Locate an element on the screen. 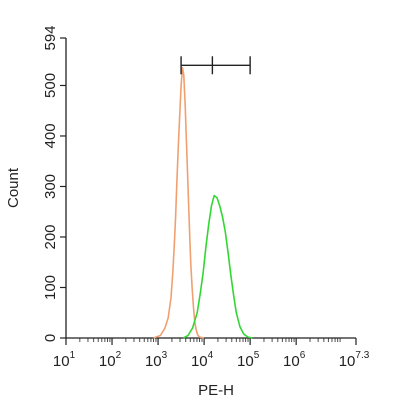  x-tick-label: 10² is located at coordinates (110, 360).